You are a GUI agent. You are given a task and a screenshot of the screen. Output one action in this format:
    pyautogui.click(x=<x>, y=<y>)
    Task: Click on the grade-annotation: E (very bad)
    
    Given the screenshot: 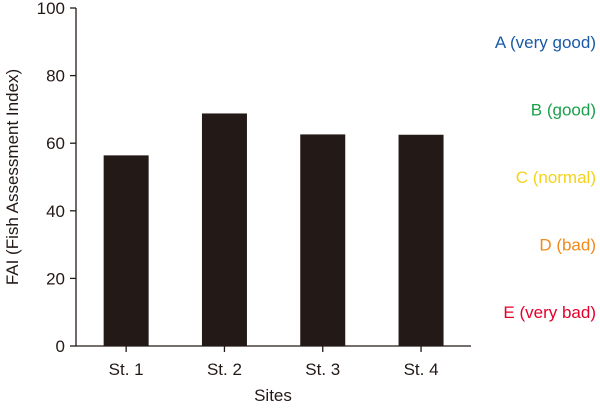 What is the action you would take?
    pyautogui.click(x=549, y=312)
    